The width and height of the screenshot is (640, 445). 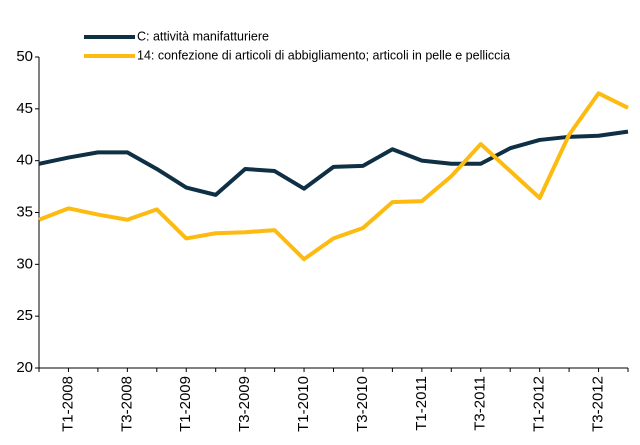 What do you see at coordinates (480, 403) in the screenshot?
I see `x-tick-label: T3-2011` at bounding box center [480, 403].